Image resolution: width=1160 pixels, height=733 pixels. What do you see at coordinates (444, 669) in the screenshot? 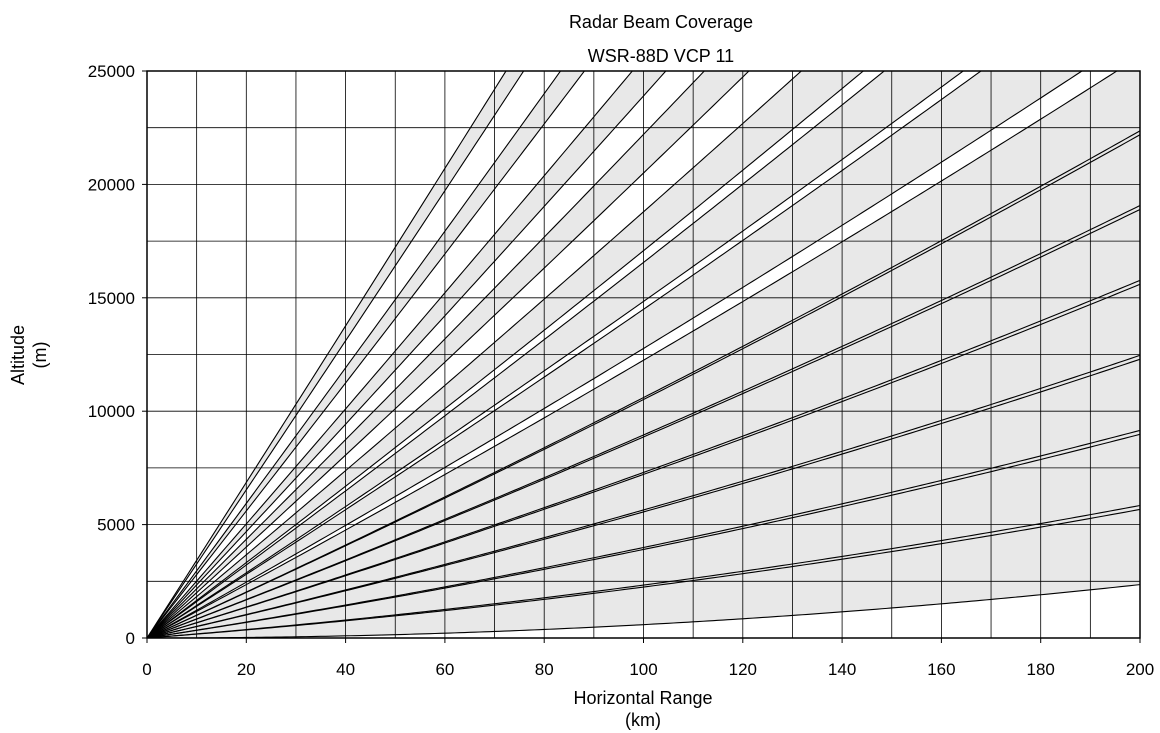
I see `x-tick-label: 60` at bounding box center [444, 669].